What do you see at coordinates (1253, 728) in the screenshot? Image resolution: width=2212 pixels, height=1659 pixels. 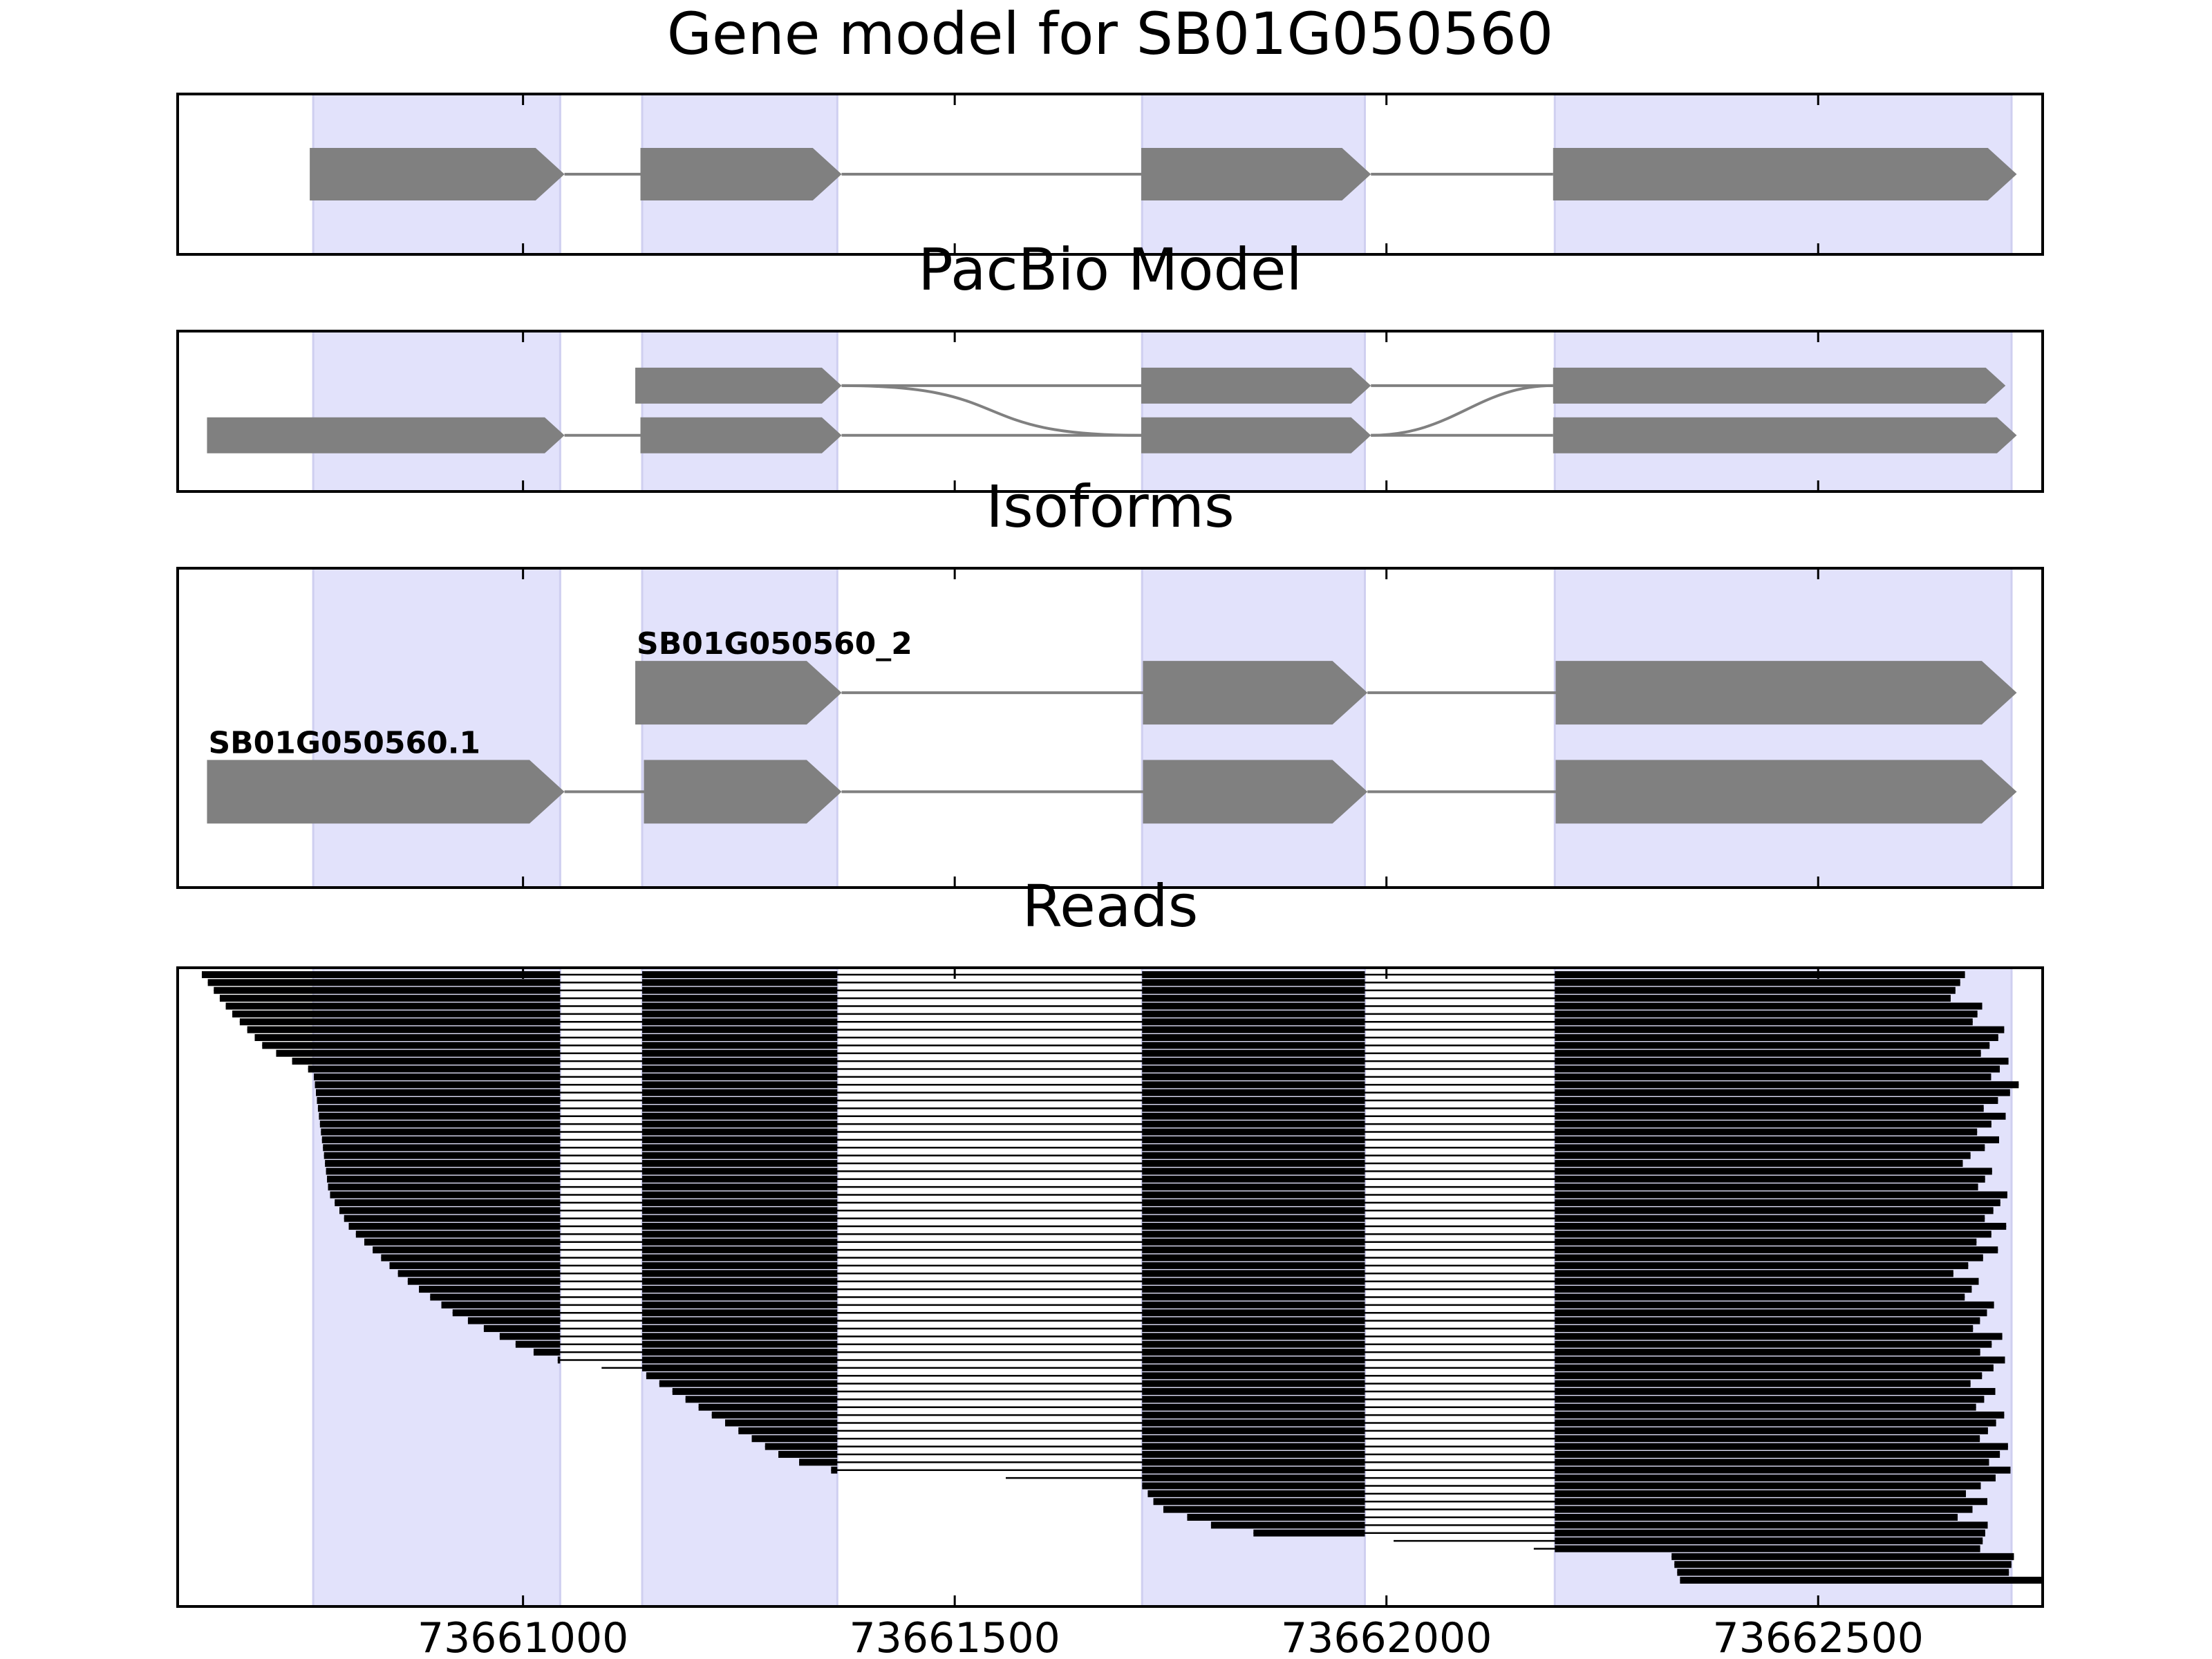 I see `exon-band` at bounding box center [1253, 728].